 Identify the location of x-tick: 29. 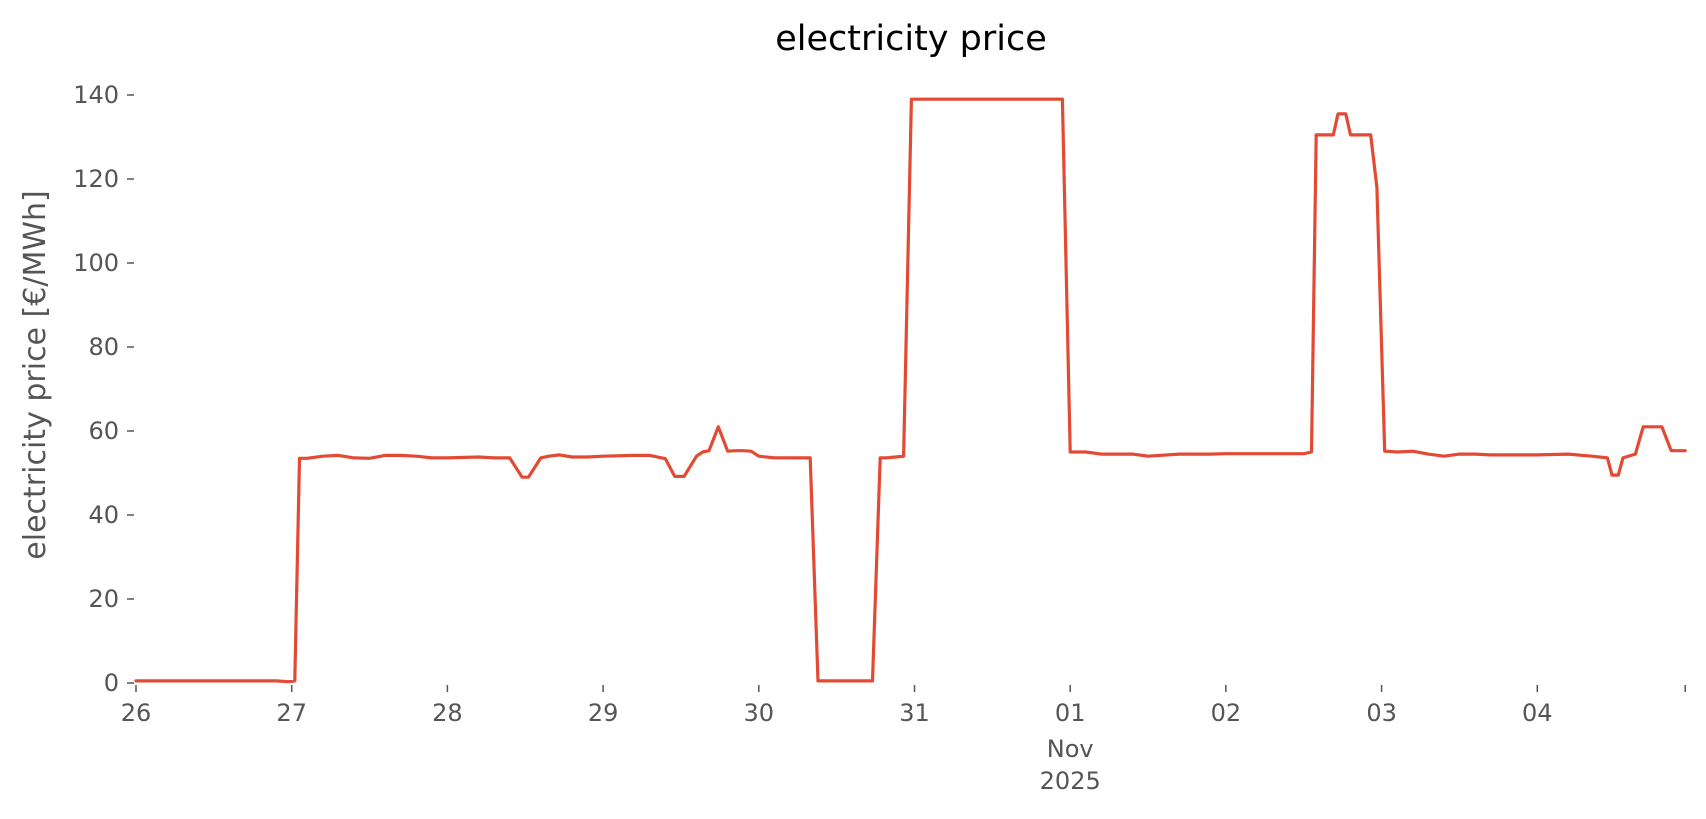
(603, 706).